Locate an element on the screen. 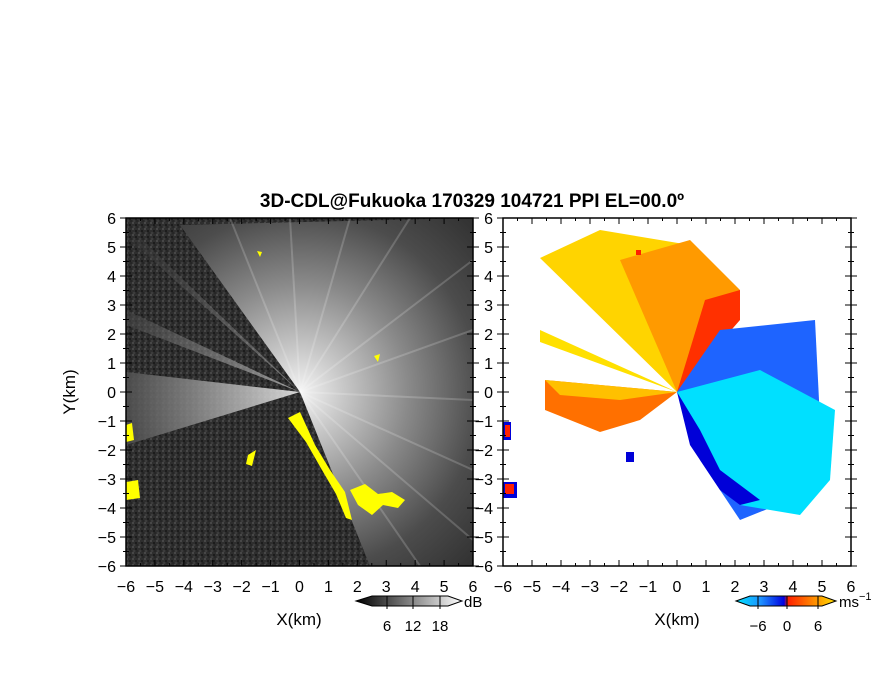 The image size is (880, 680). velocity-region-darkblue is located at coordinates (718, 448).